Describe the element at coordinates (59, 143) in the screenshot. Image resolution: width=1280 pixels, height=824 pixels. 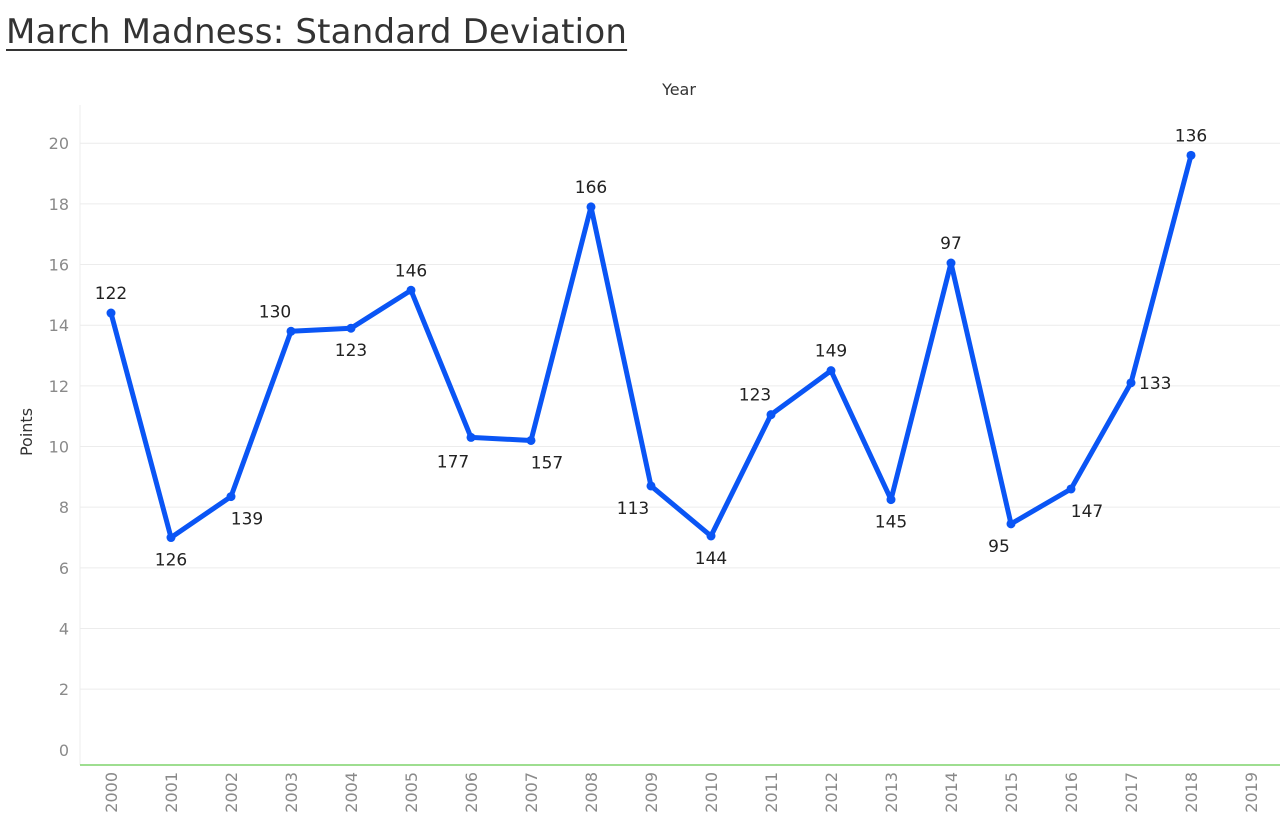
I see `y-tick-label: 20` at that location.